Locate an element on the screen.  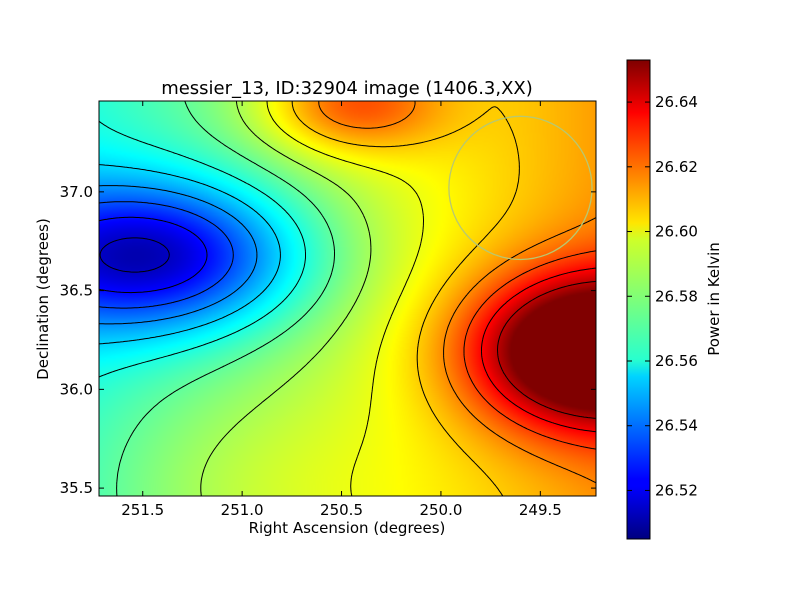
colorbar-ticks: 26.52 26.54 26.56 26.58 26.60 26.62 26.64 is located at coordinates (662, 296).